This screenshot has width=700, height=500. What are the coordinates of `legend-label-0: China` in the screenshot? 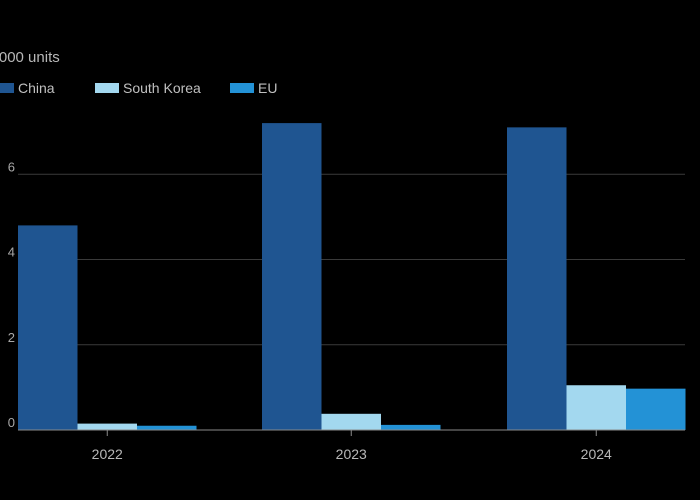 It's located at (36, 88).